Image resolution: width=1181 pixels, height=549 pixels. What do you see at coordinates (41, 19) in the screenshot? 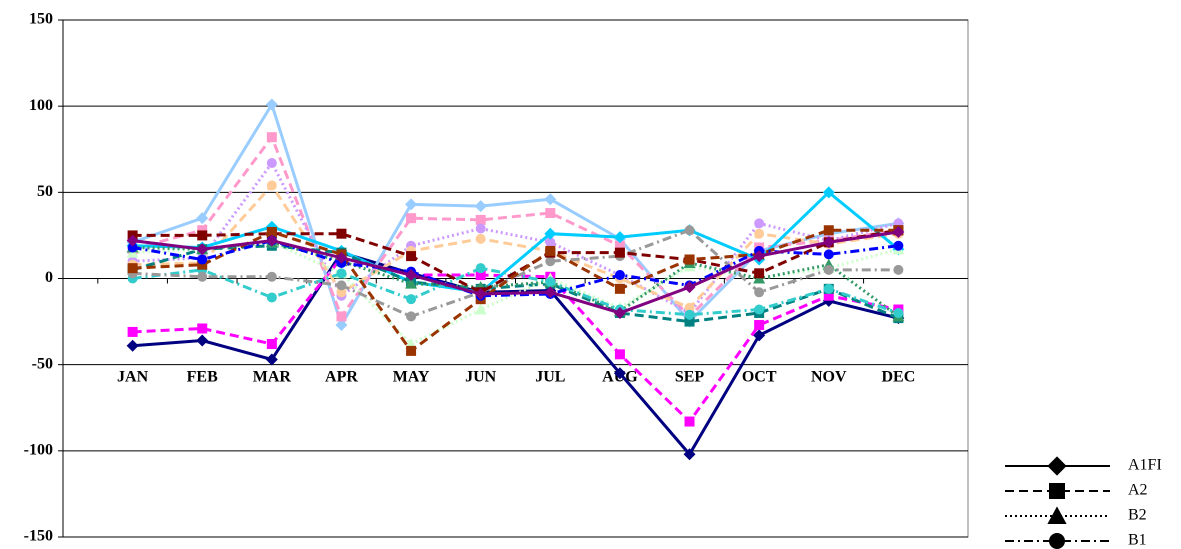
I see `y-tick-label: 150` at bounding box center [41, 19].